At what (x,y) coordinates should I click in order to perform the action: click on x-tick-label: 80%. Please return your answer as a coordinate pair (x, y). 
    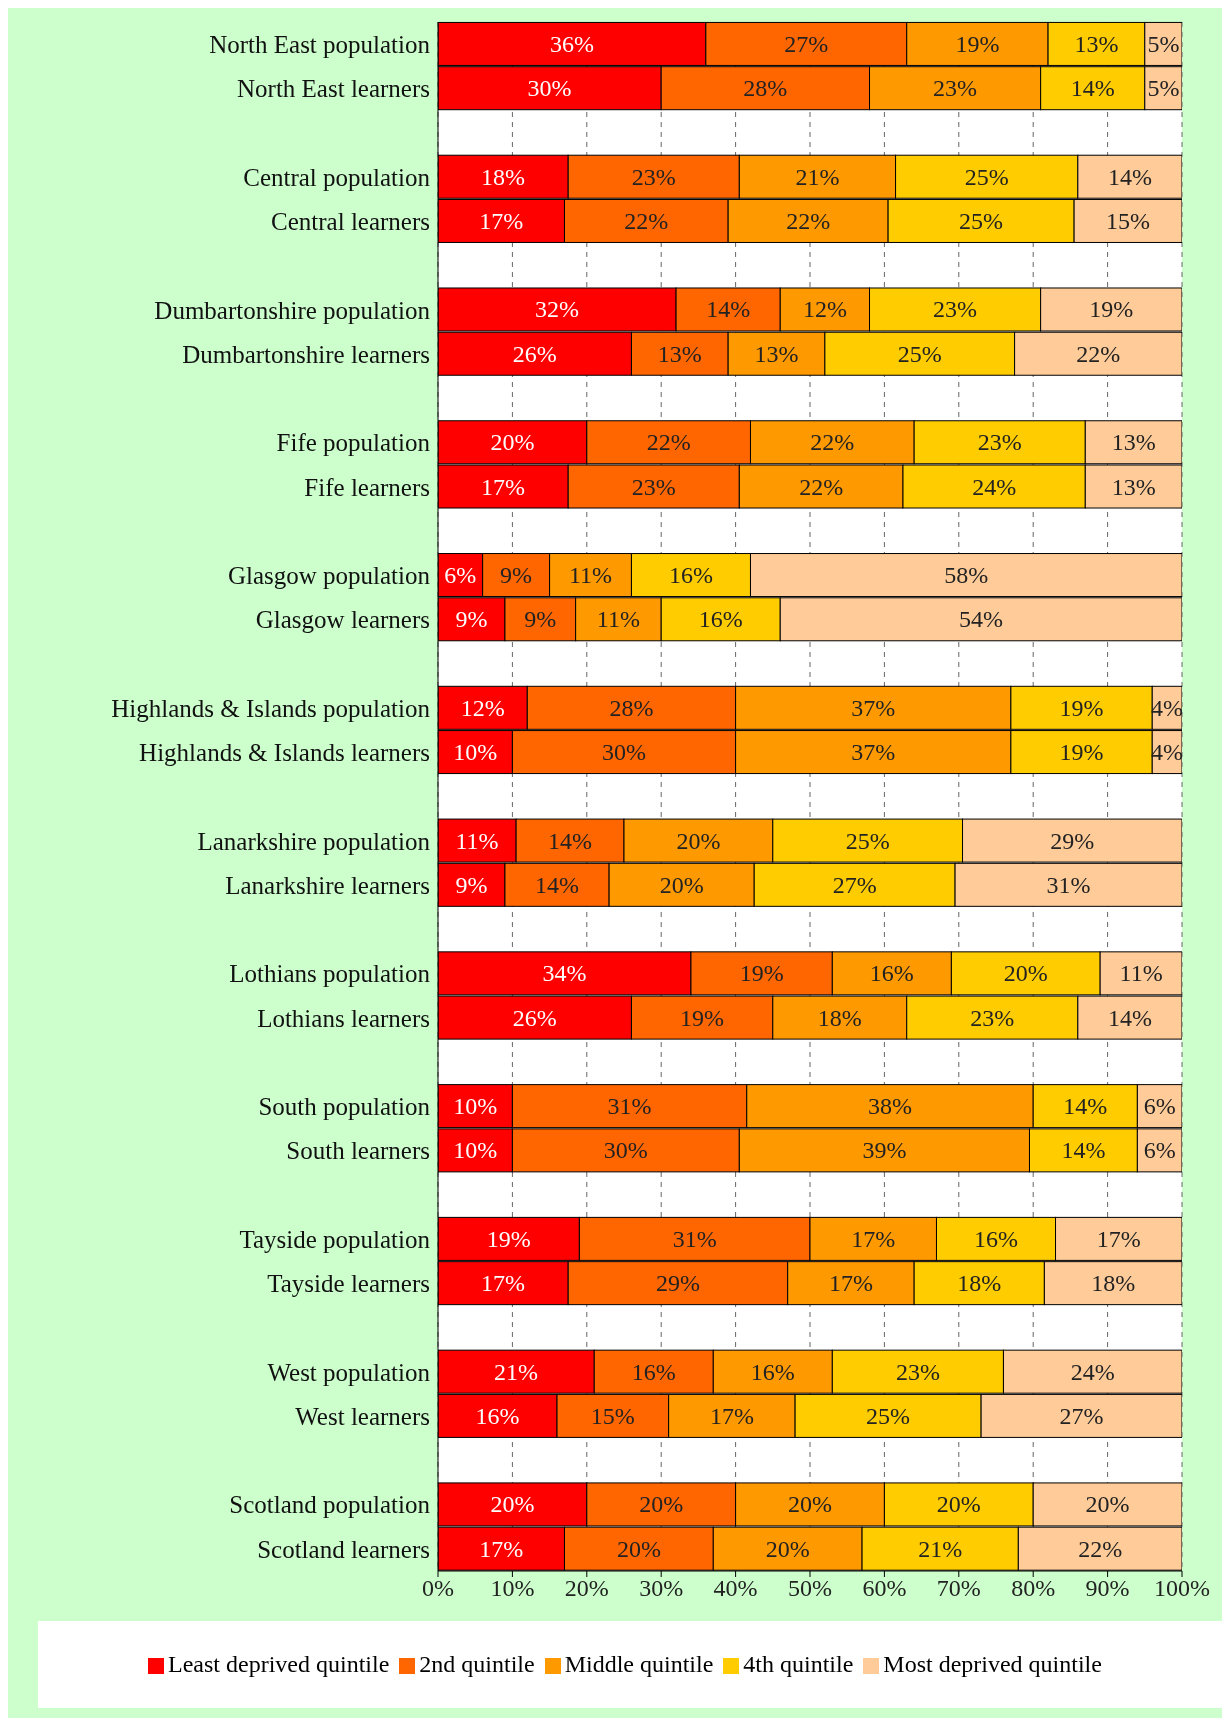
    Looking at the image, I should click on (1033, 1588).